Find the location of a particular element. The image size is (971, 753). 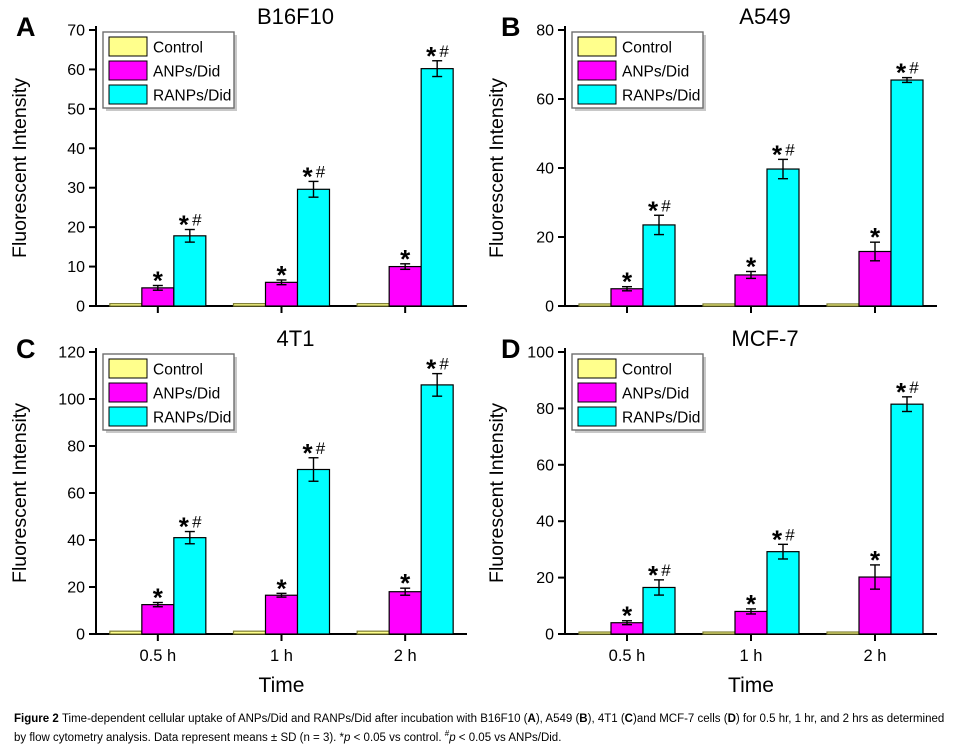

chart-title: 4T1 is located at coordinates (296, 338).